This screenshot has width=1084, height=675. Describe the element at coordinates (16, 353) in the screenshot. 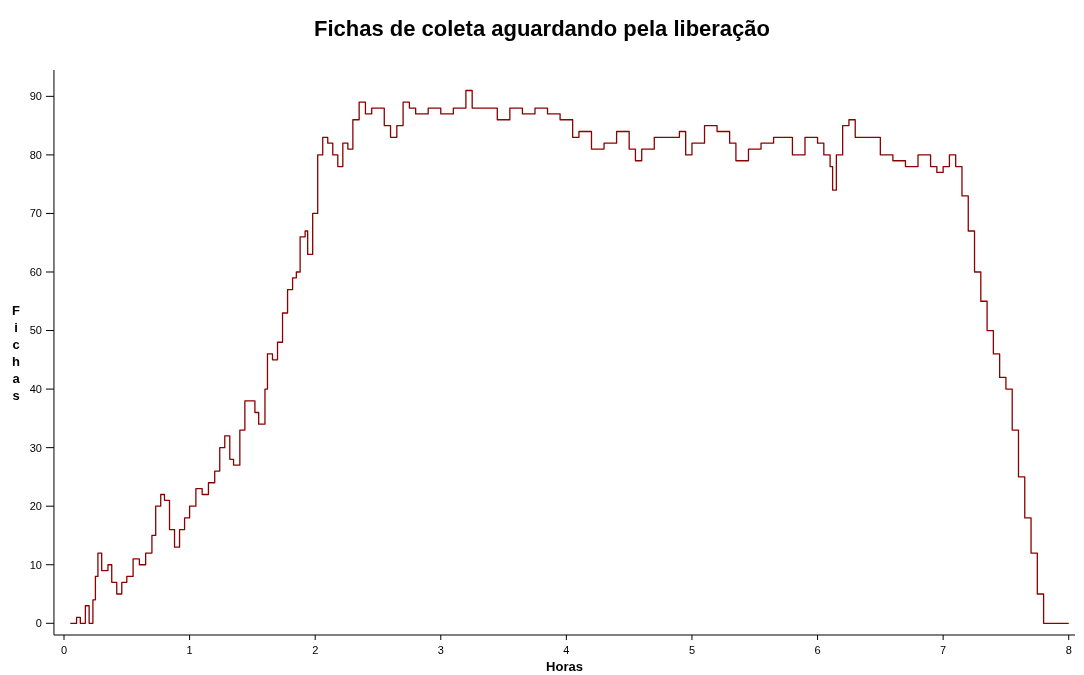

I see `y-axis-title: Fichas` at that location.